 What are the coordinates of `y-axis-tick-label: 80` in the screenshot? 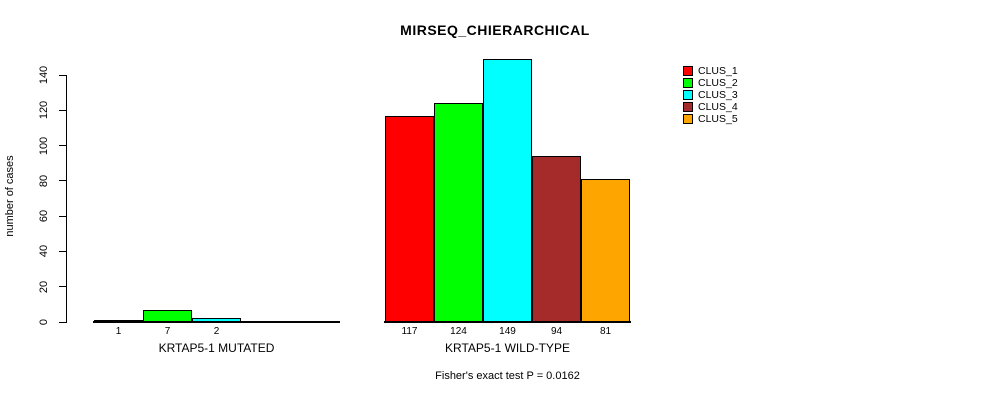 It's located at (44, 180).